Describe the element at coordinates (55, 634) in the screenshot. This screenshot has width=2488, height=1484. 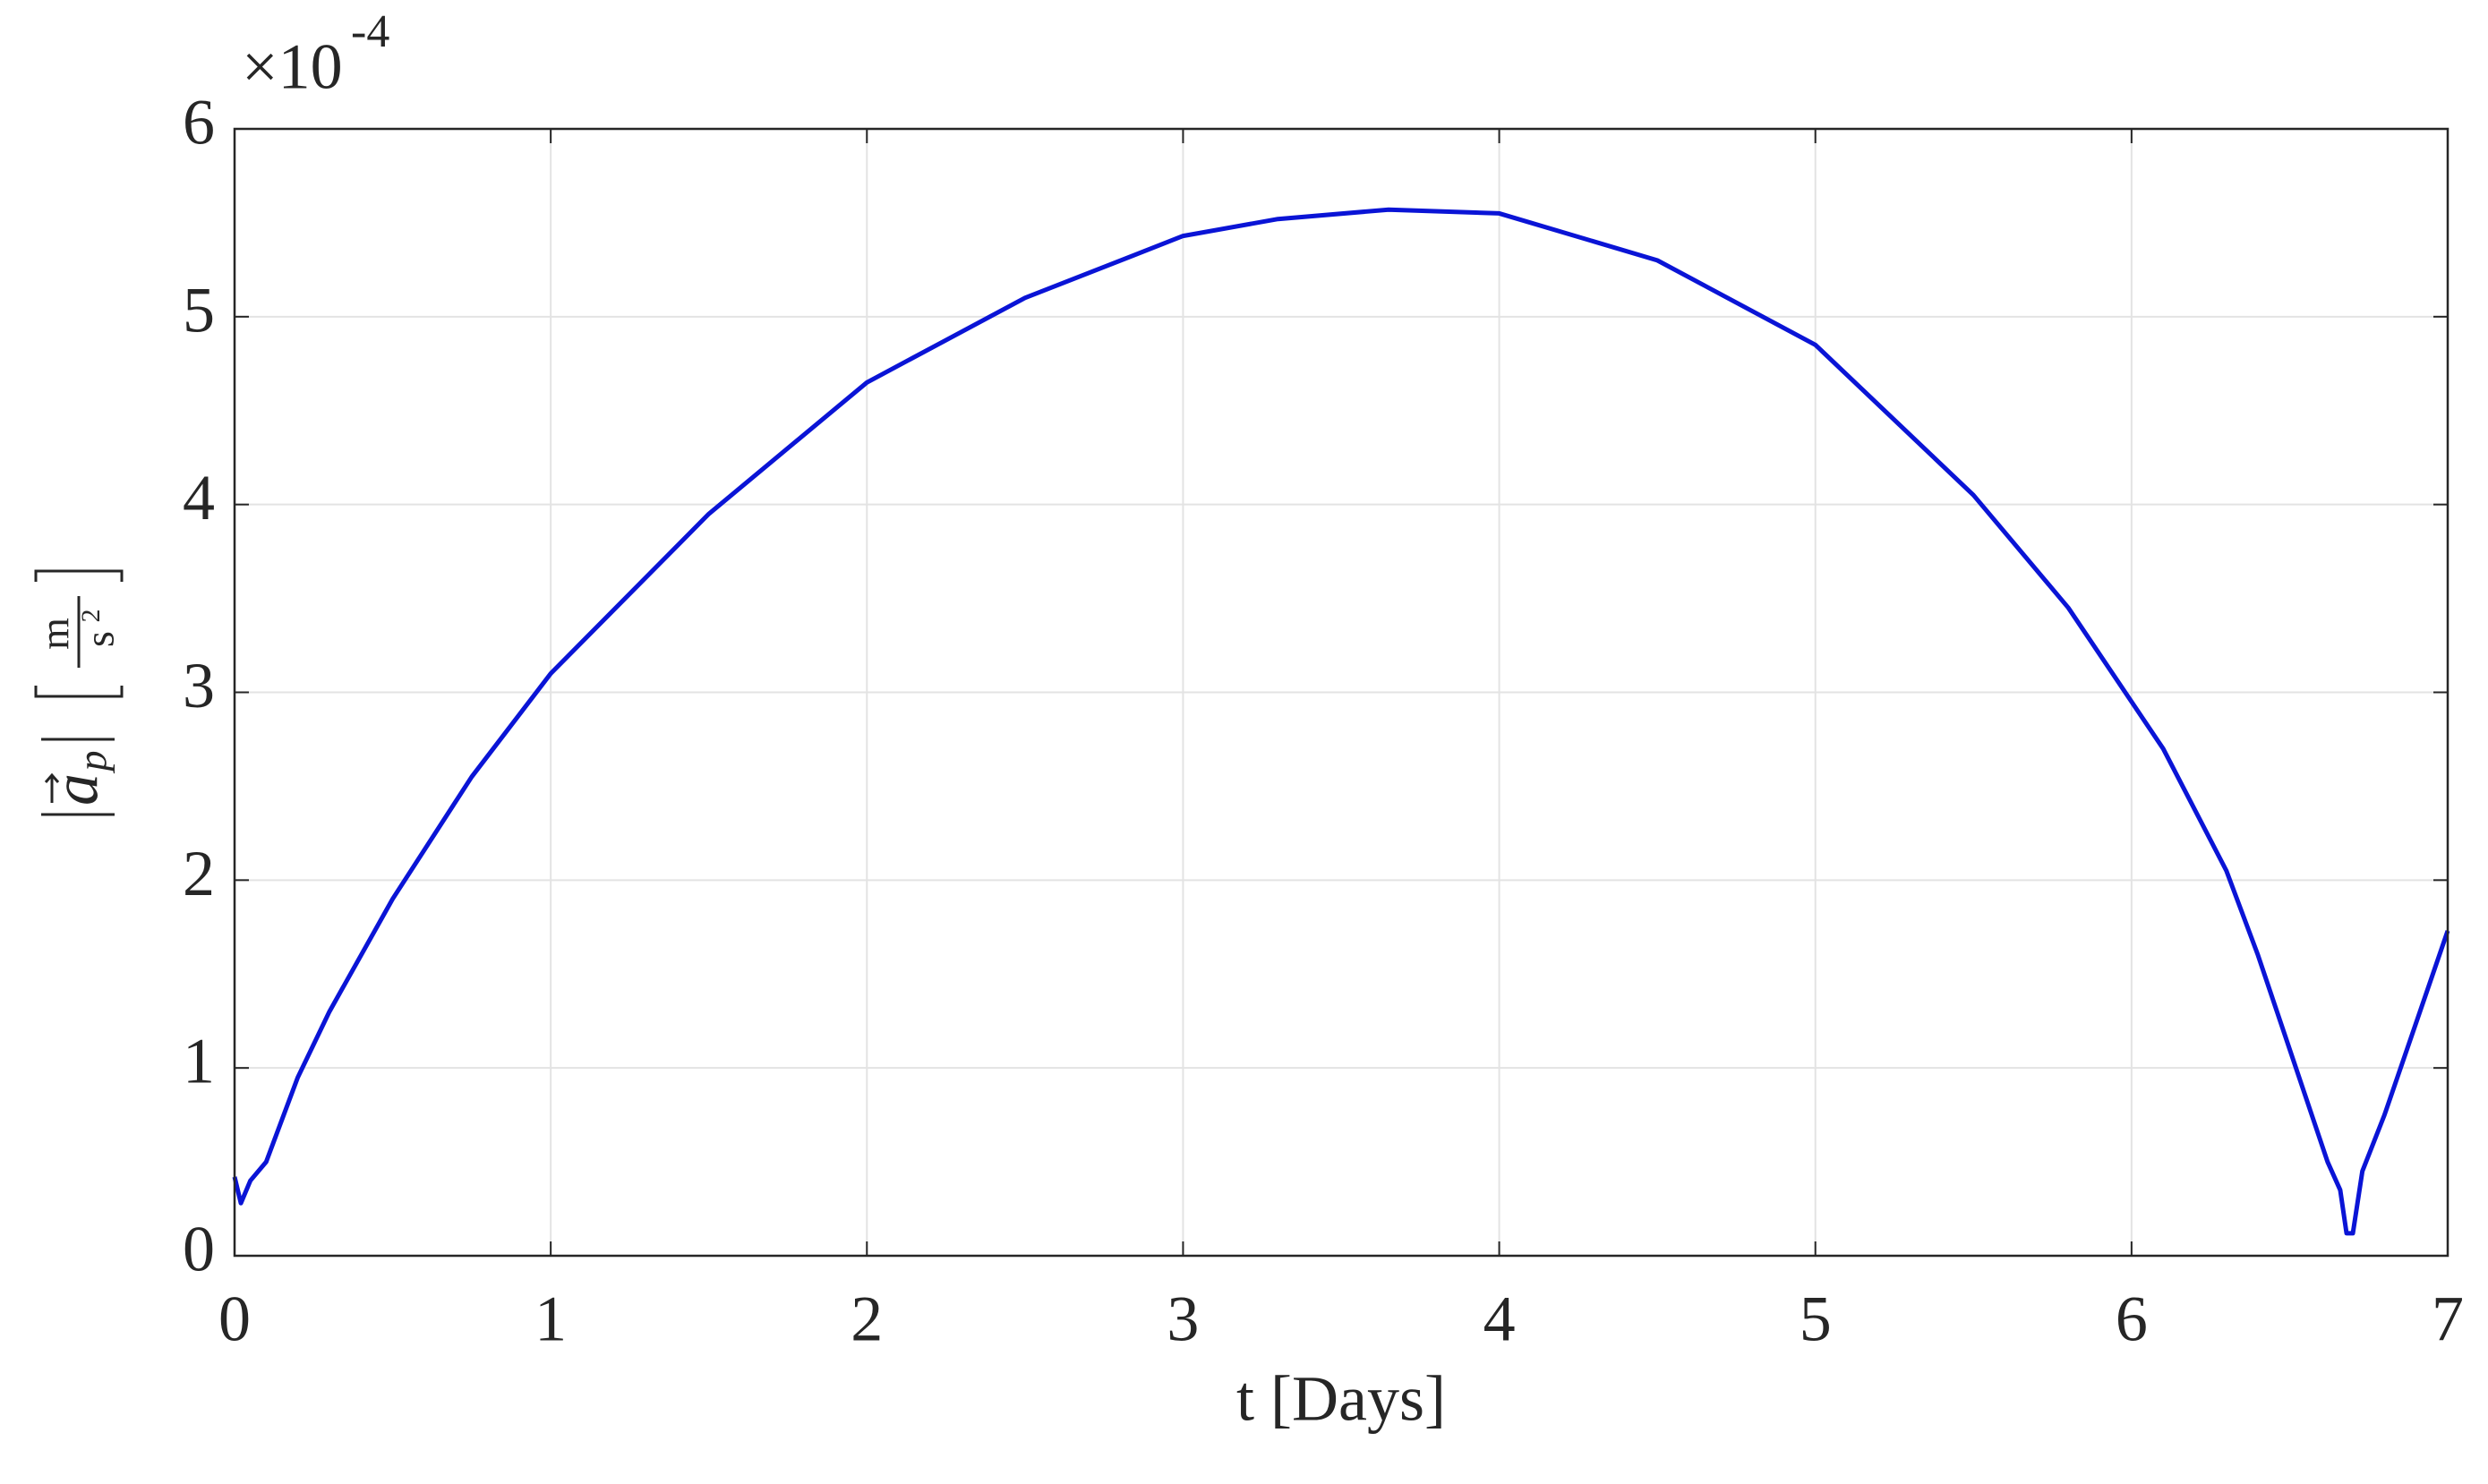
I see `y-label-unit-num: m` at that location.